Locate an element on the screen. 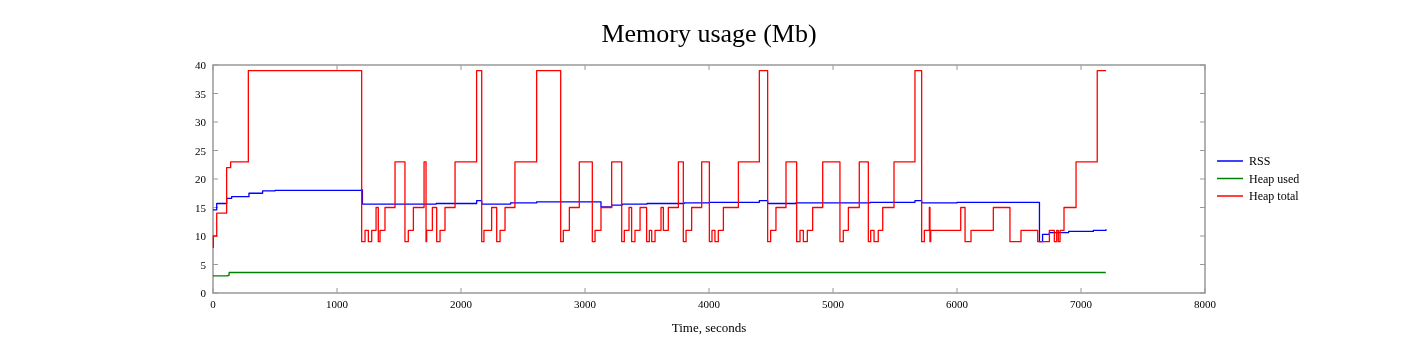  x-tick-label: 0 is located at coordinates (213, 304).